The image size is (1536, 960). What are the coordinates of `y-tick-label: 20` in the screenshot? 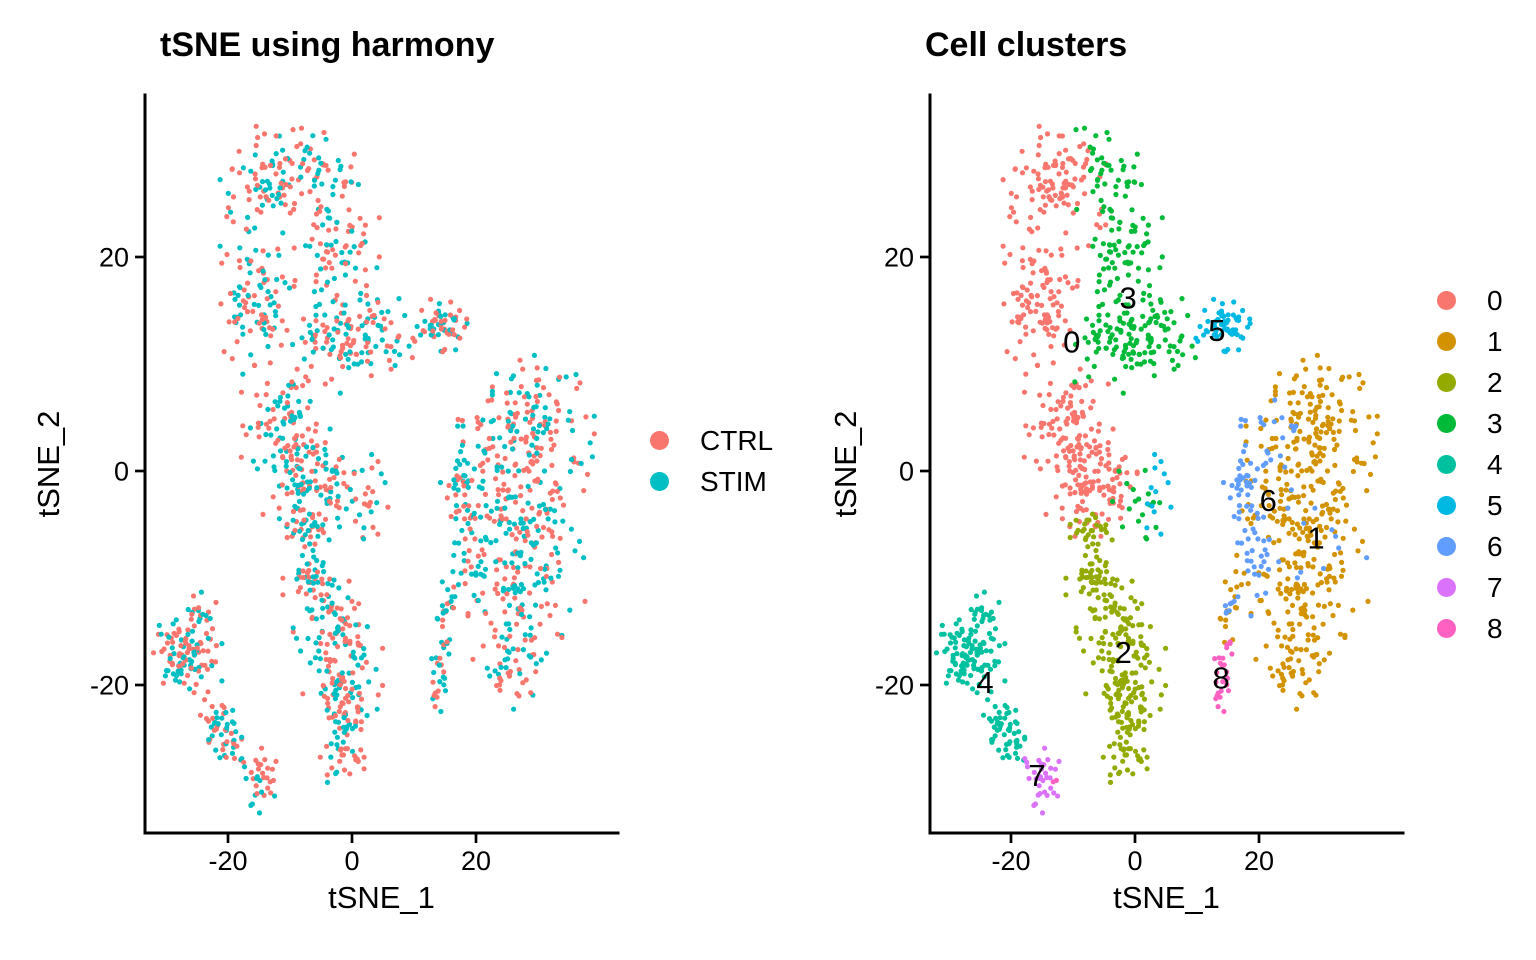 It's located at (899, 258).